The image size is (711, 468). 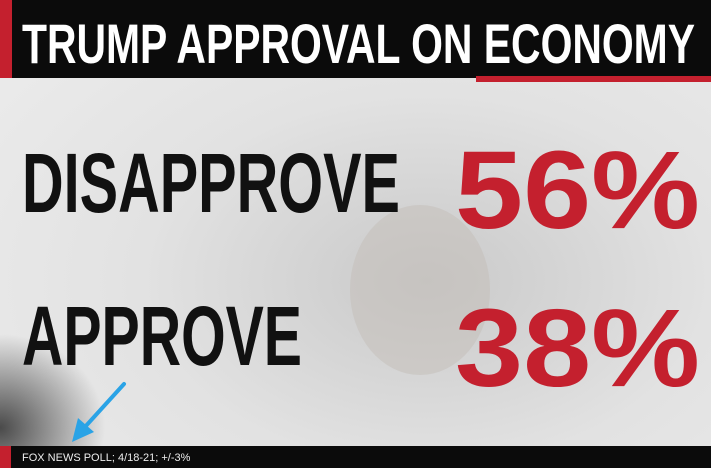 What do you see at coordinates (577, 190) in the screenshot?
I see `result-value: 56%` at bounding box center [577, 190].